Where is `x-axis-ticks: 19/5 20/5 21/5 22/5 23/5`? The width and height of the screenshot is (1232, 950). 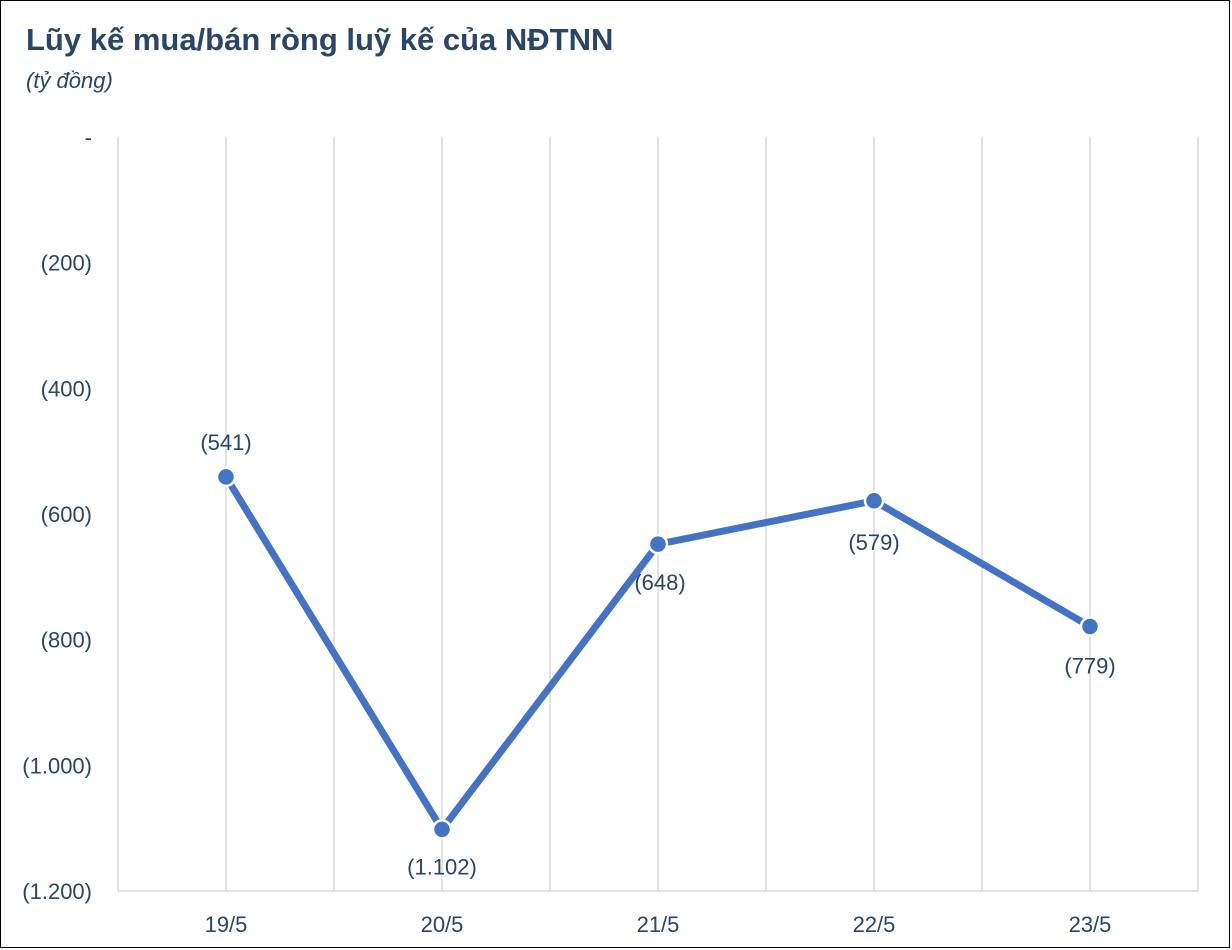
x-axis-ticks: 19/5 20/5 21/5 22/5 23/5 is located at coordinates (658, 924).